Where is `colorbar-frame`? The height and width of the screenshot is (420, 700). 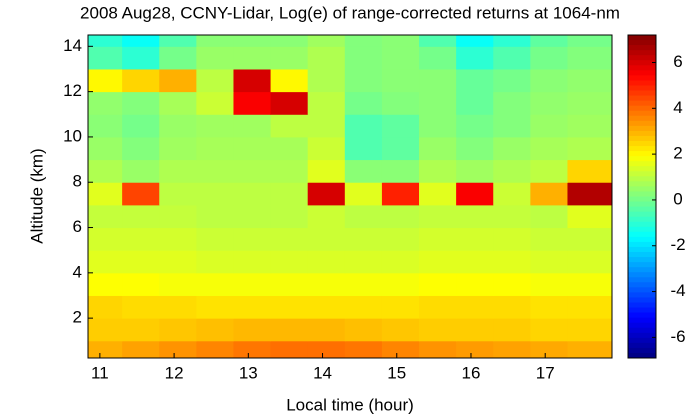
colorbar-frame is located at coordinates (642, 196).